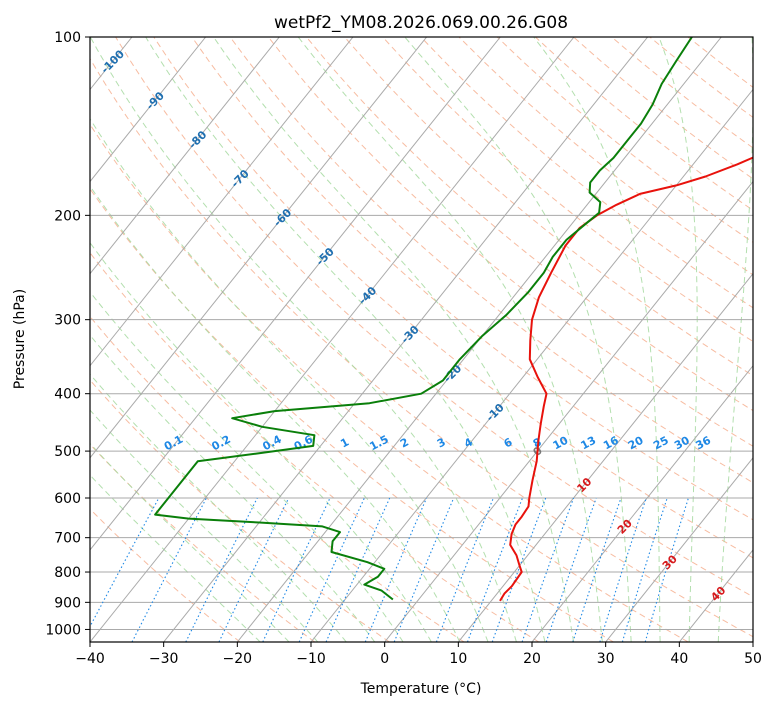 The image size is (775, 708). What do you see at coordinates (220, 443) in the screenshot?
I see `mixing-ratio-label: 0.2` at bounding box center [220, 443].